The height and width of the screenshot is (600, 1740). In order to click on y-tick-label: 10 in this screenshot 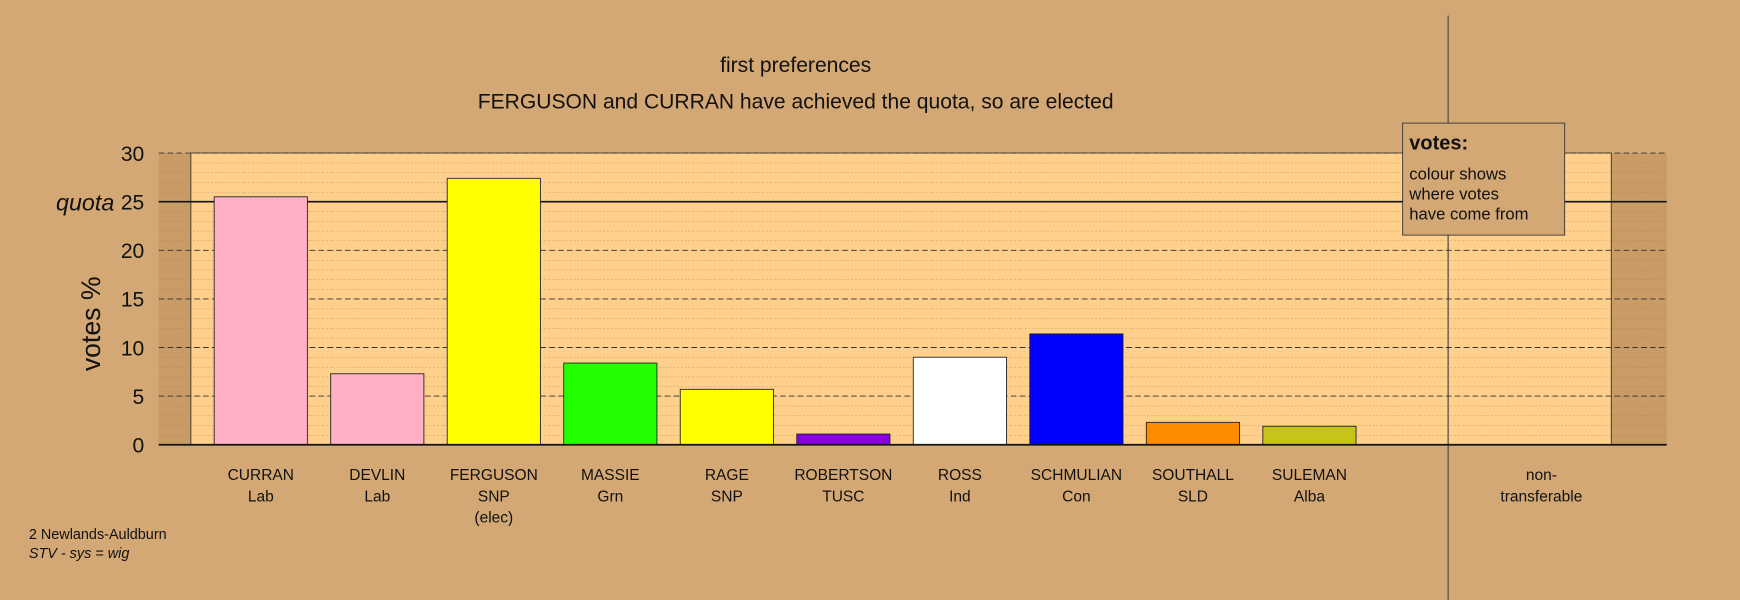, I will do `click(132, 348)`.